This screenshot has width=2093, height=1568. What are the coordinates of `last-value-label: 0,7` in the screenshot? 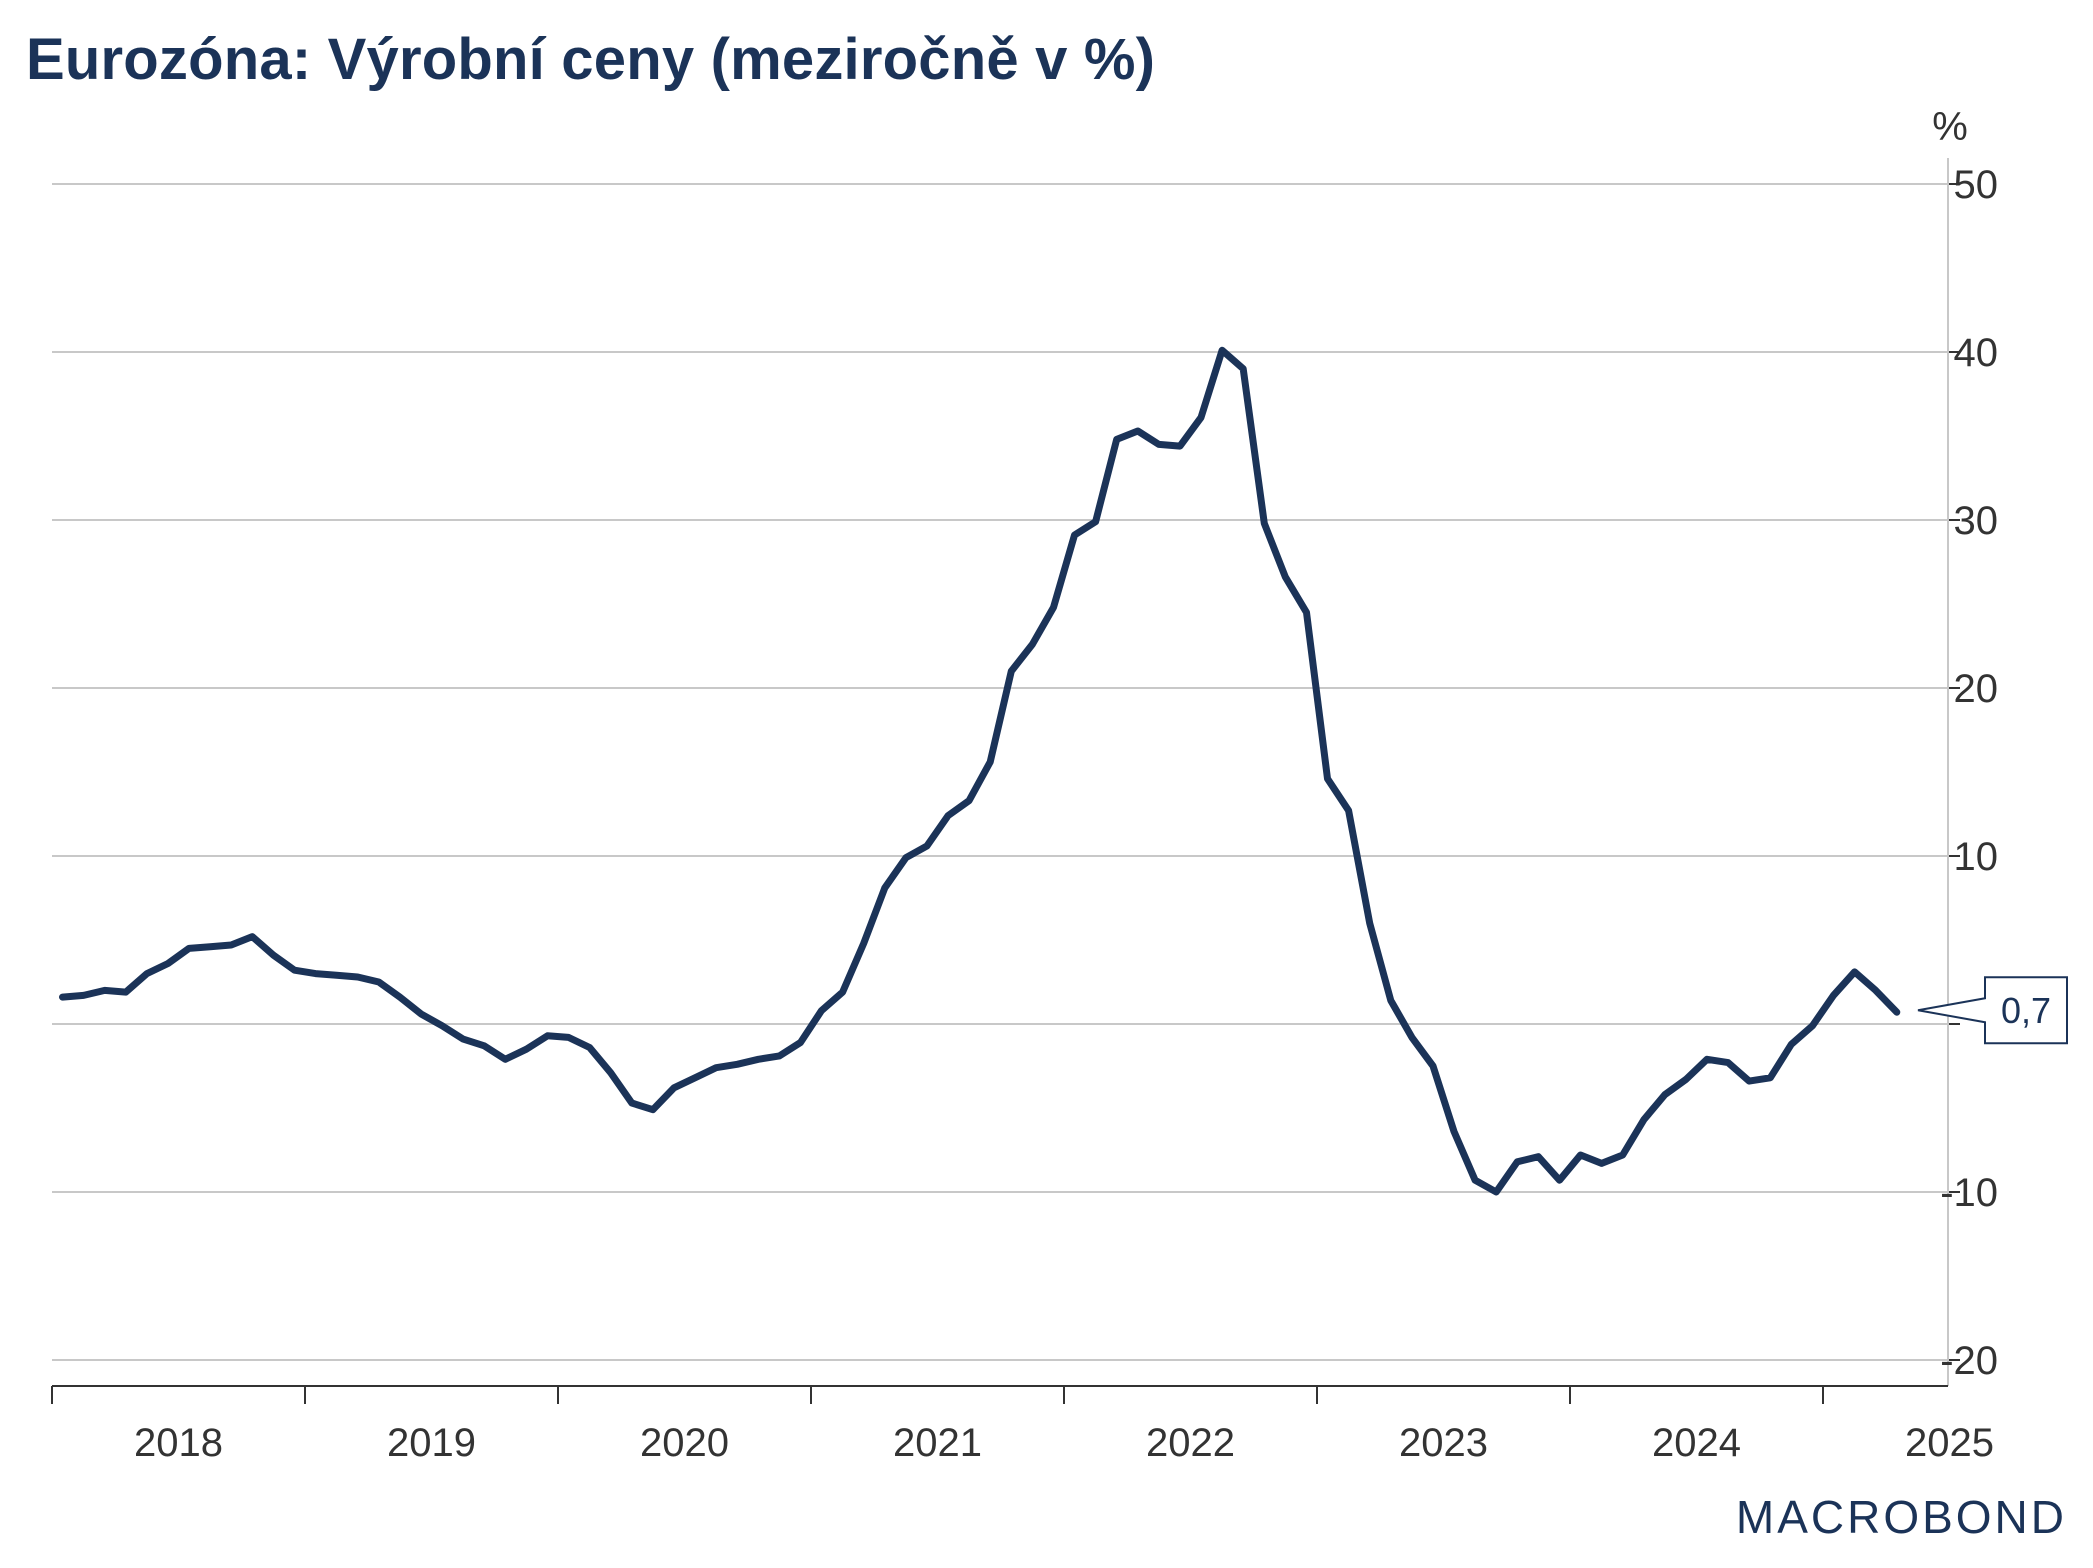 It's located at (2026, 1010).